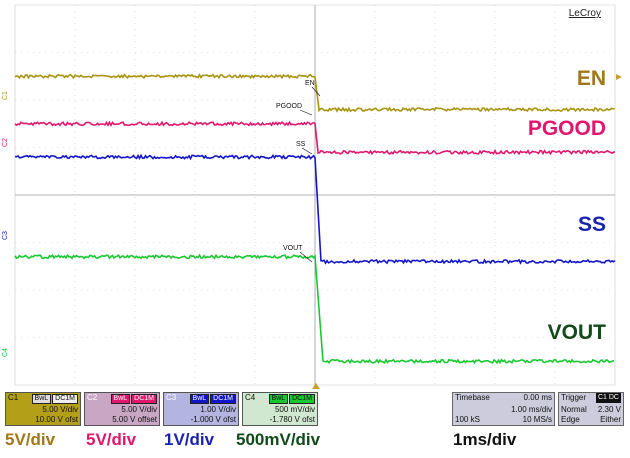 The height and width of the screenshot is (458, 630). I want to click on channel-box-c1: C1 BwL DC1M 5.00 V/div 10.00 V ofst, so click(43, 409).